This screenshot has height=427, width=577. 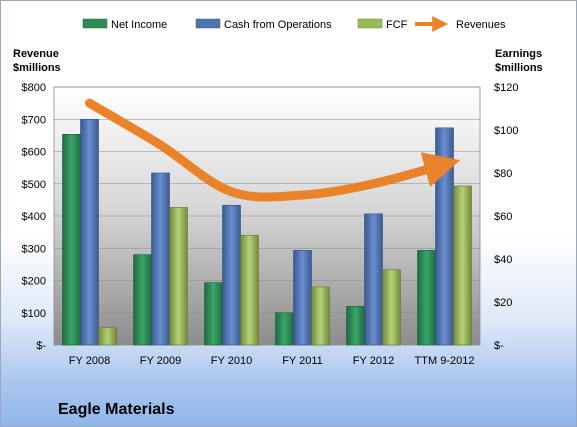 I want to click on left-axis-tick-label: $400, so click(x=34, y=217).